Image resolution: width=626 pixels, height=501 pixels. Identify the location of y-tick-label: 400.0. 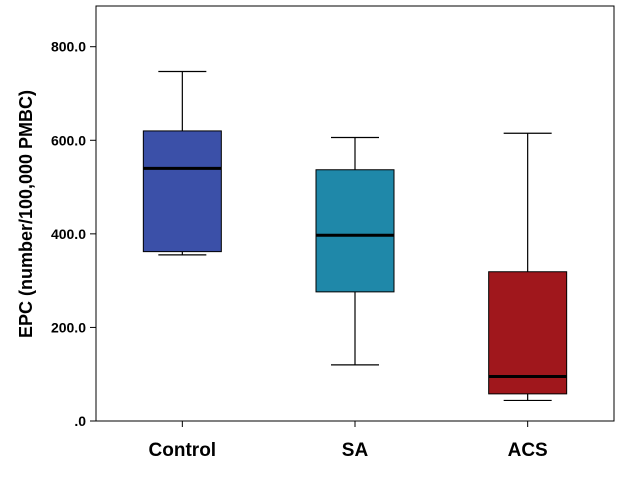
(68, 234).